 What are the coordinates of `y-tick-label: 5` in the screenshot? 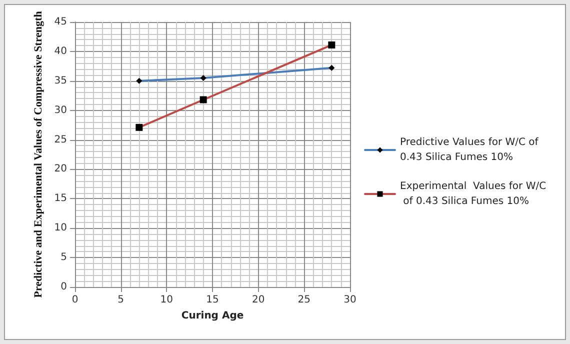 It's located at (63, 258).